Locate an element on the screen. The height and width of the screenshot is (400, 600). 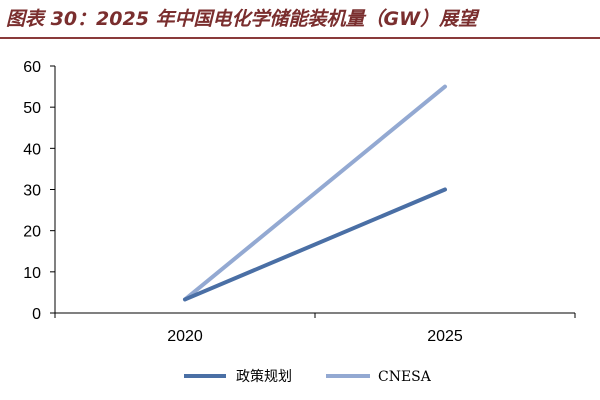
y-axis: 0 10 20 30 40 50 60 is located at coordinates (39, 191).